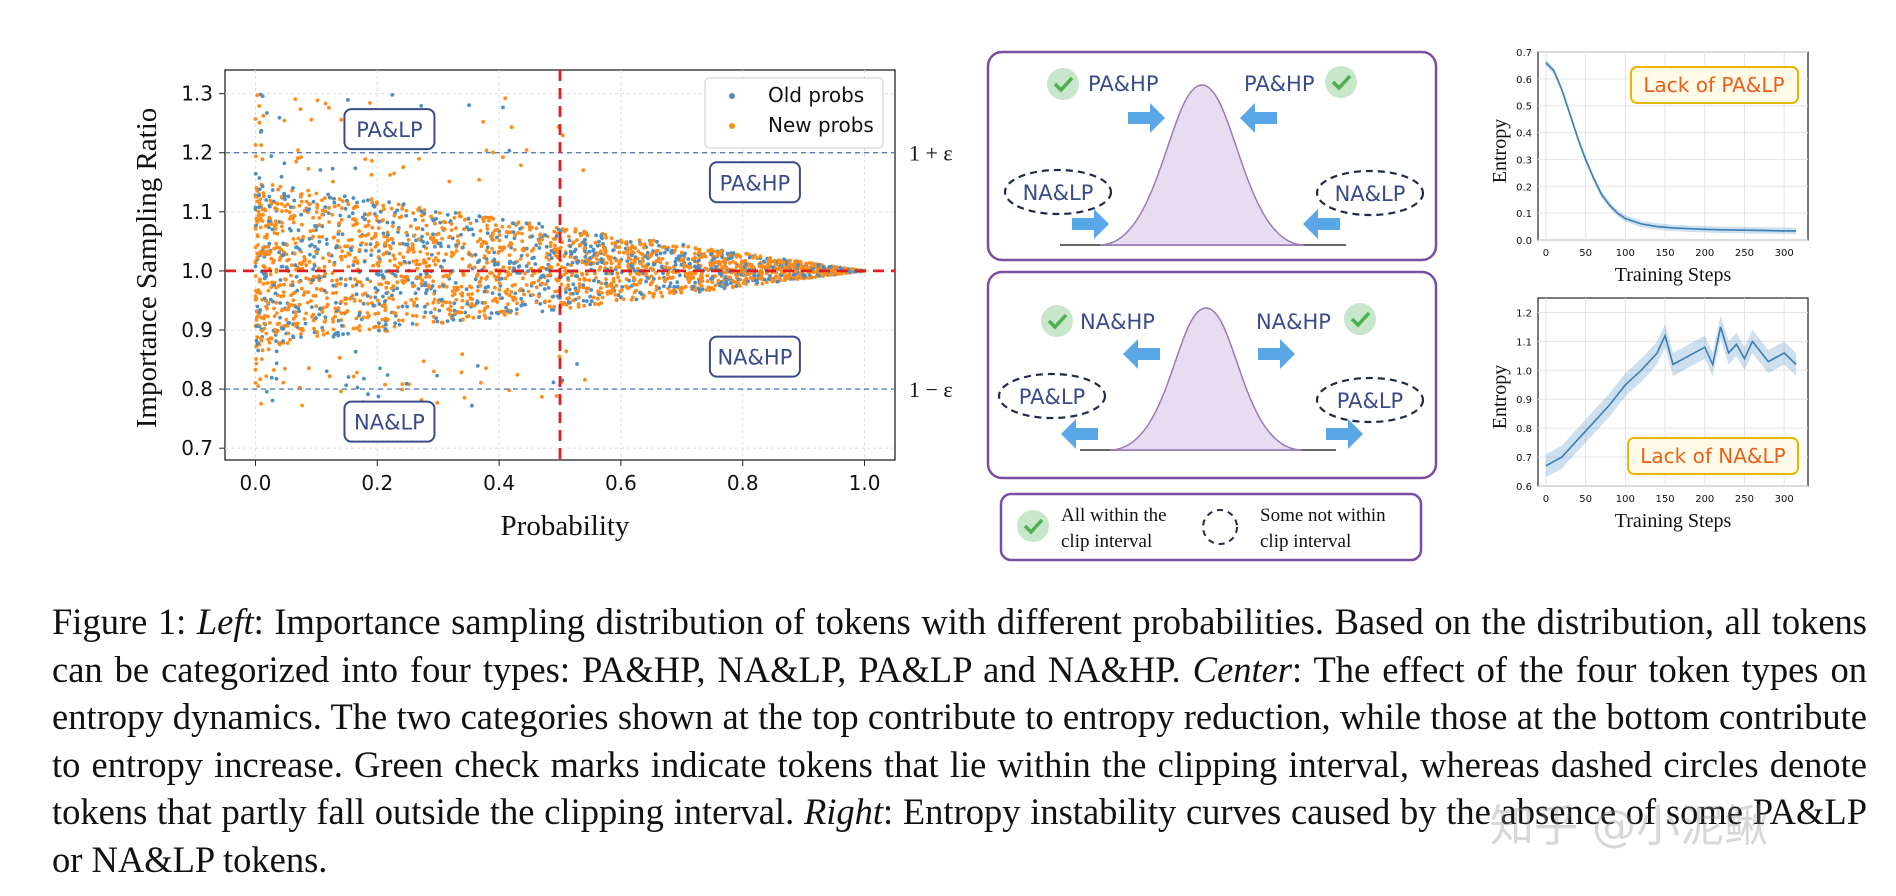 The image size is (1896, 896). Describe the element at coordinates (1500, 397) in the screenshot. I see `entropy-bottom-y-label: Entropy` at that location.